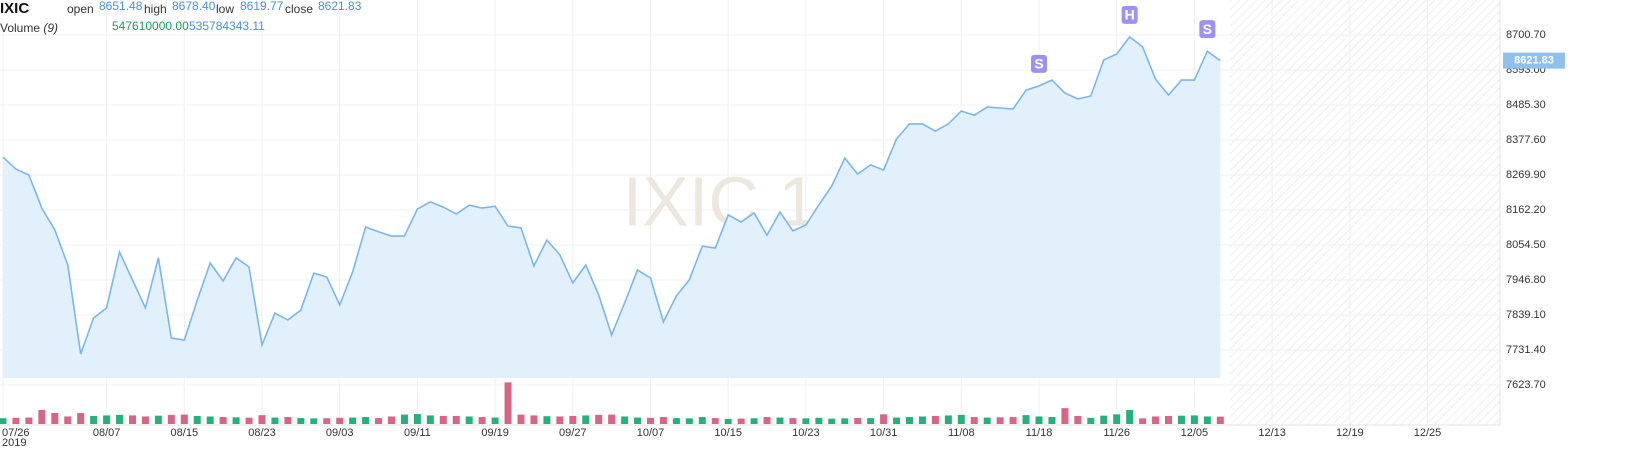  What do you see at coordinates (417, 433) in the screenshot?
I see `x-tick-label: 09/11` at bounding box center [417, 433].